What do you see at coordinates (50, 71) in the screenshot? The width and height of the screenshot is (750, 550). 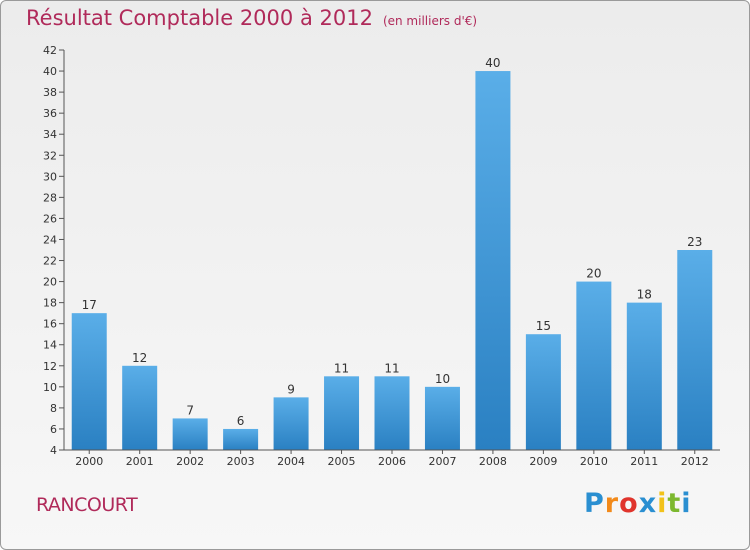 I see `y-tick-label: 40` at bounding box center [50, 71].